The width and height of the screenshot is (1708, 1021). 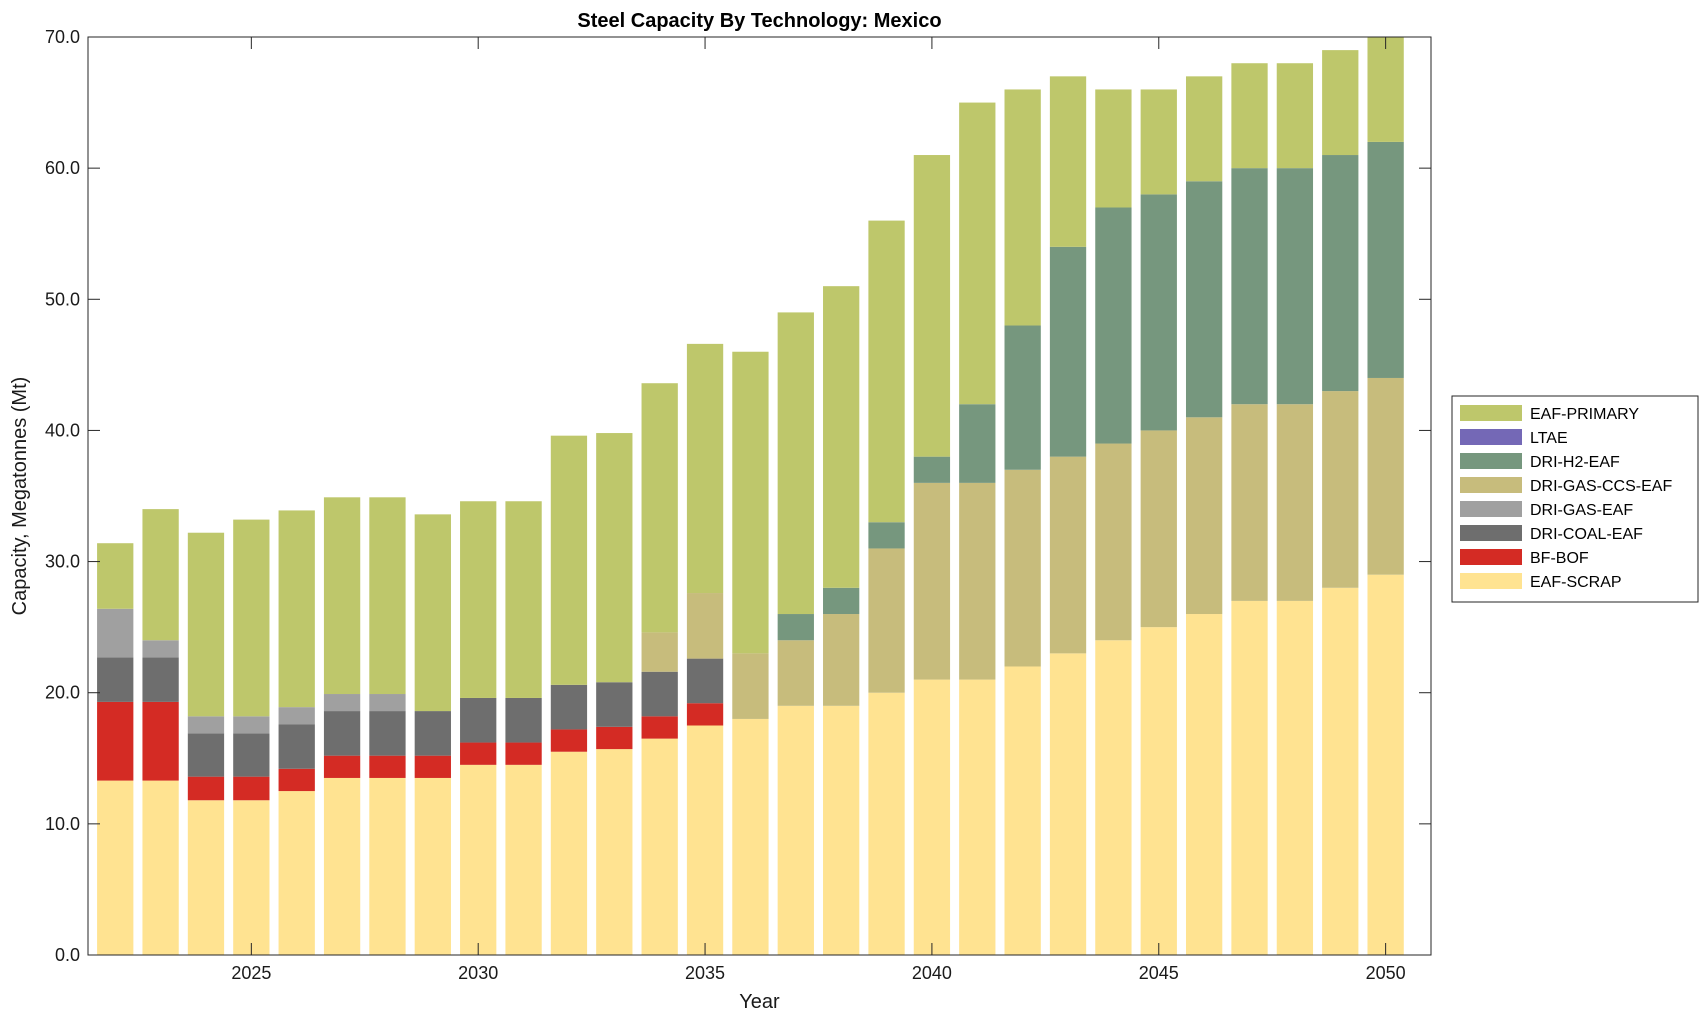 What do you see at coordinates (1340, 273) in the screenshot?
I see `bar-segment-dri-h2-eaf-2049` at bounding box center [1340, 273].